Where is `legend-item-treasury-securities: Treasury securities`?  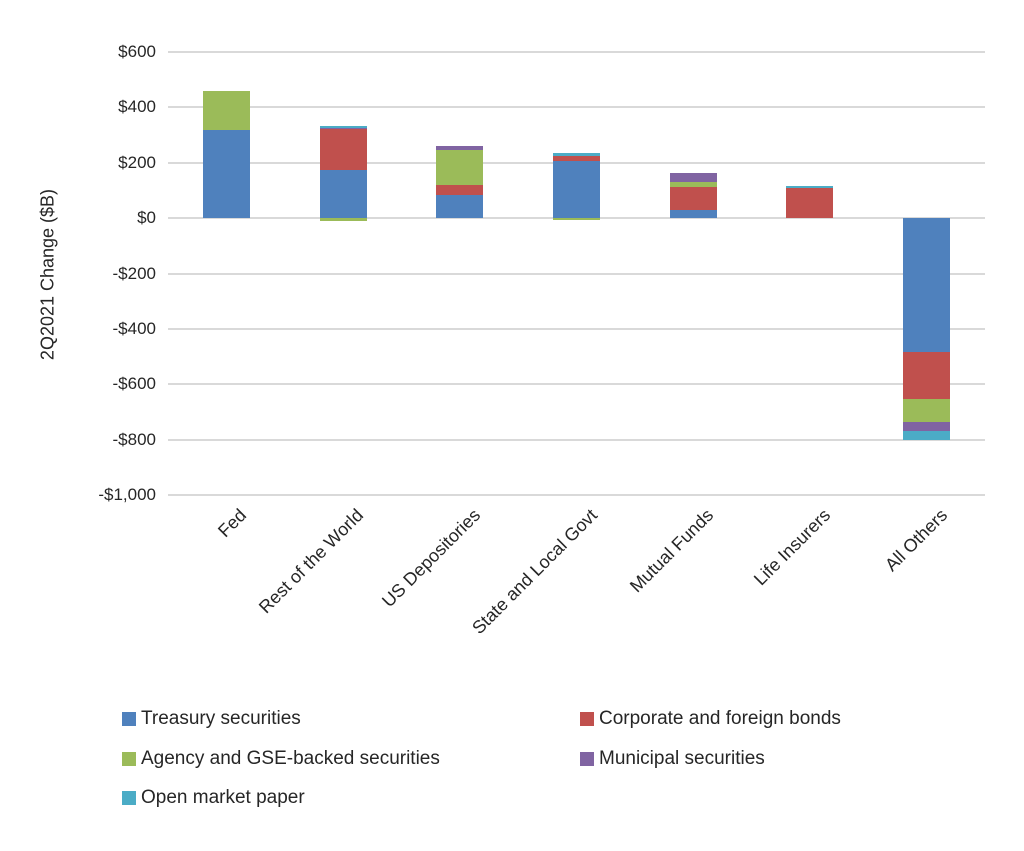
legend-item-treasury-securities: Treasury securities is located at coordinates (211, 719).